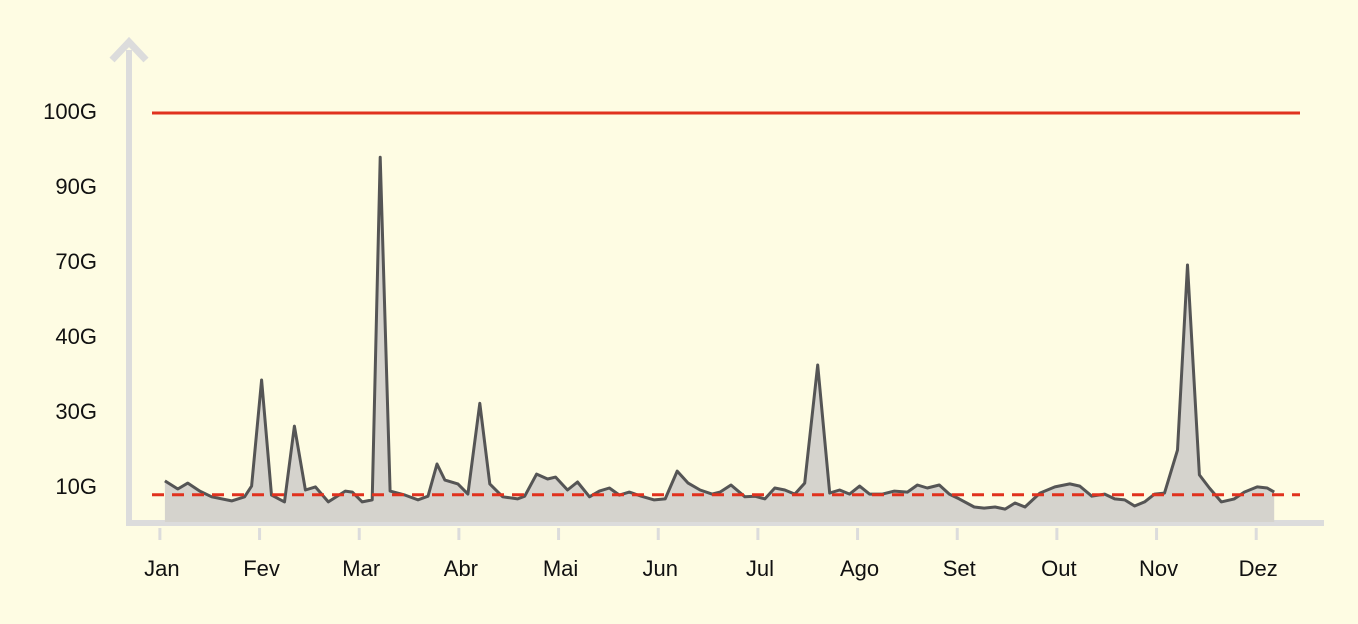 The image size is (1358, 624). What do you see at coordinates (361, 568) in the screenshot?
I see `x-tick-label: Mar` at bounding box center [361, 568].